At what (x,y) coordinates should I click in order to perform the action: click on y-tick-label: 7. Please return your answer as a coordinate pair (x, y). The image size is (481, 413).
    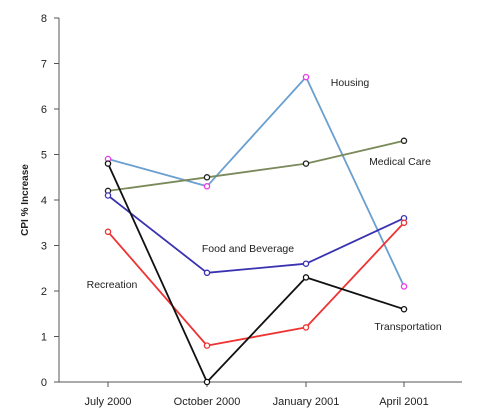
    Looking at the image, I should click on (44, 65).